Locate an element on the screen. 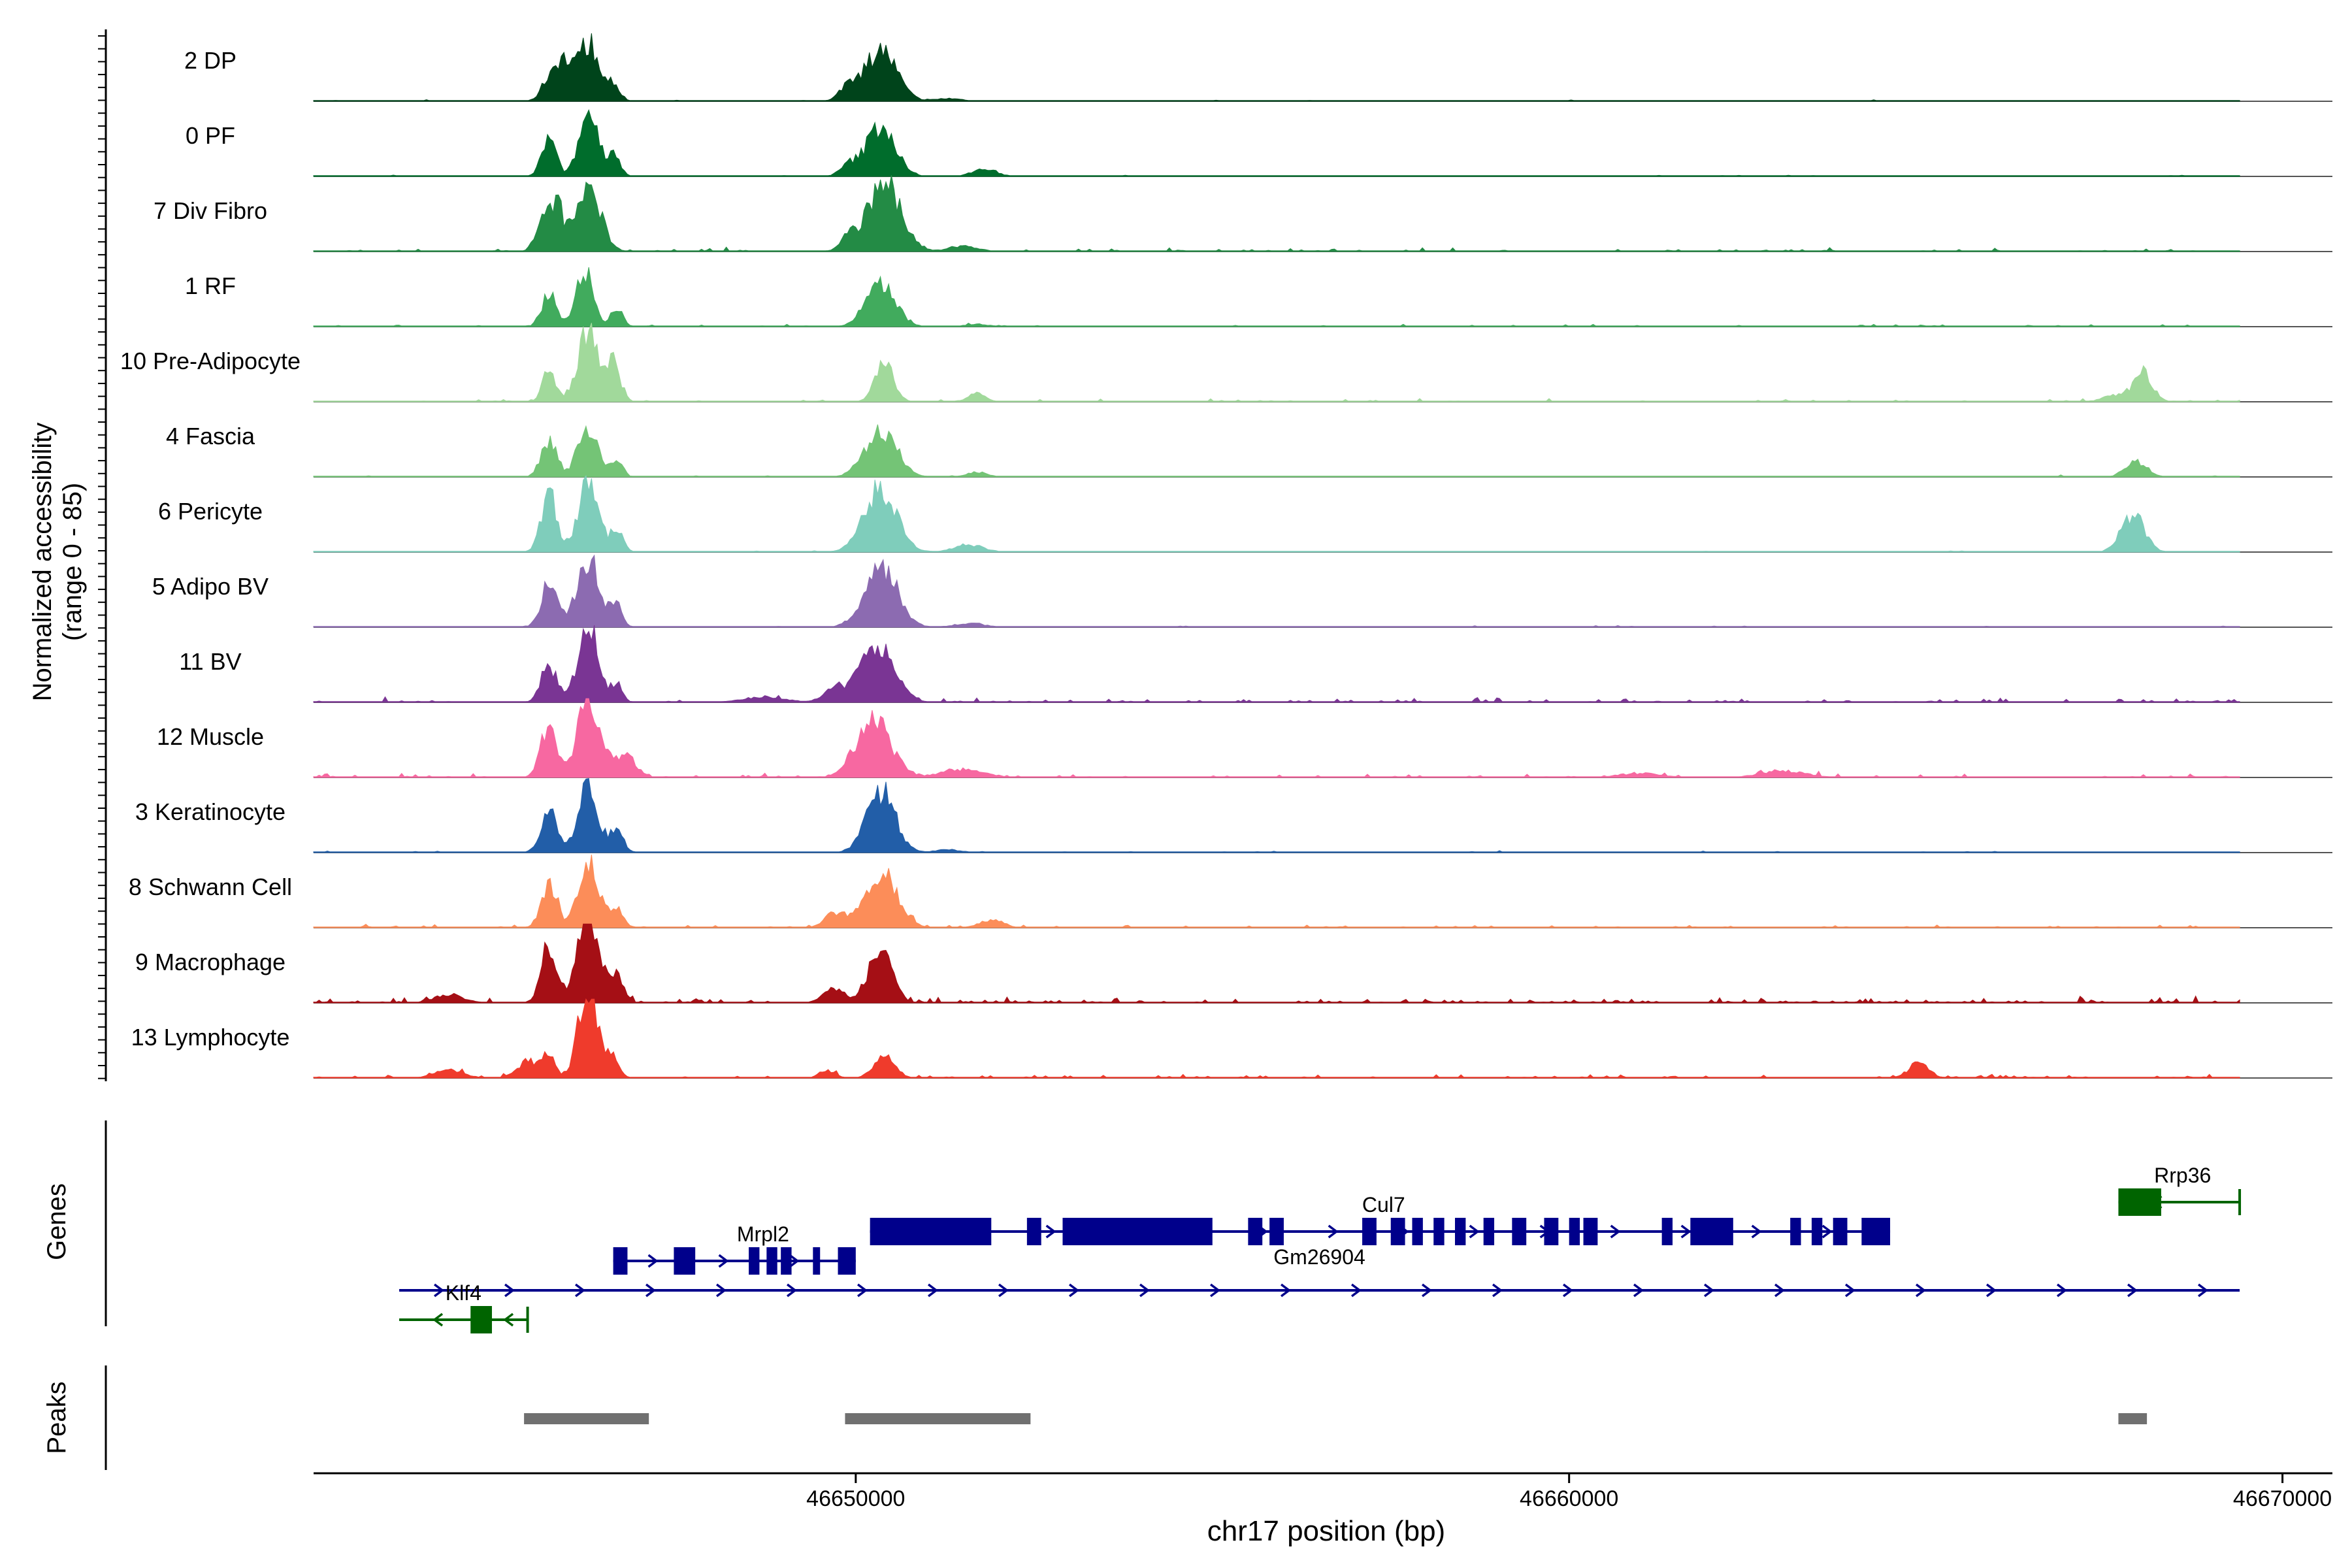 This screenshot has height=1568, width=2352. track-label: 1 RF is located at coordinates (210, 285).